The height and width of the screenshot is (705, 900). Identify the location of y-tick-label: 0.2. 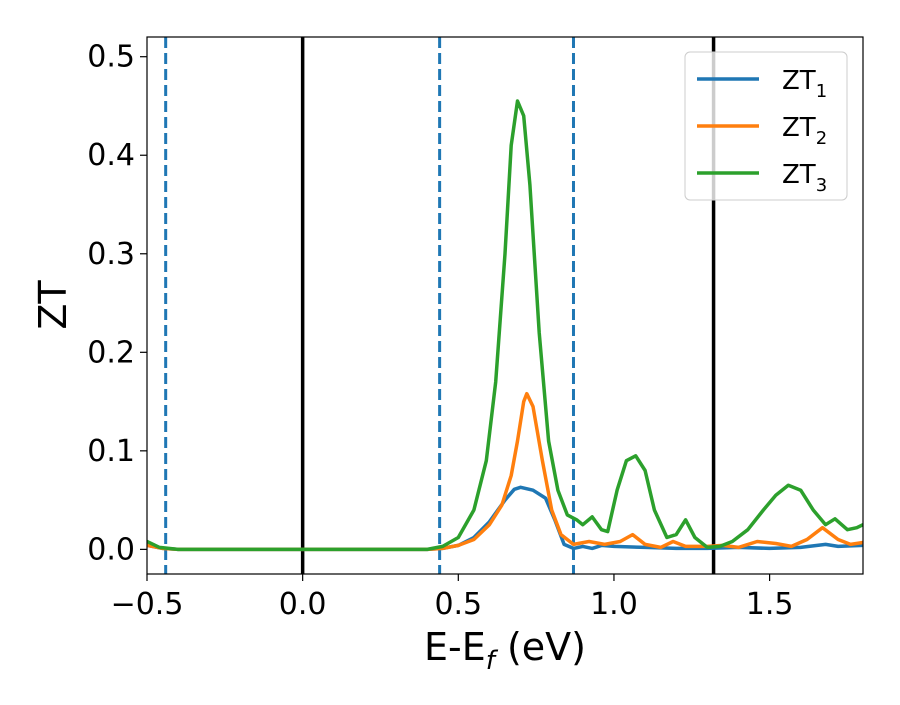
(111, 352).